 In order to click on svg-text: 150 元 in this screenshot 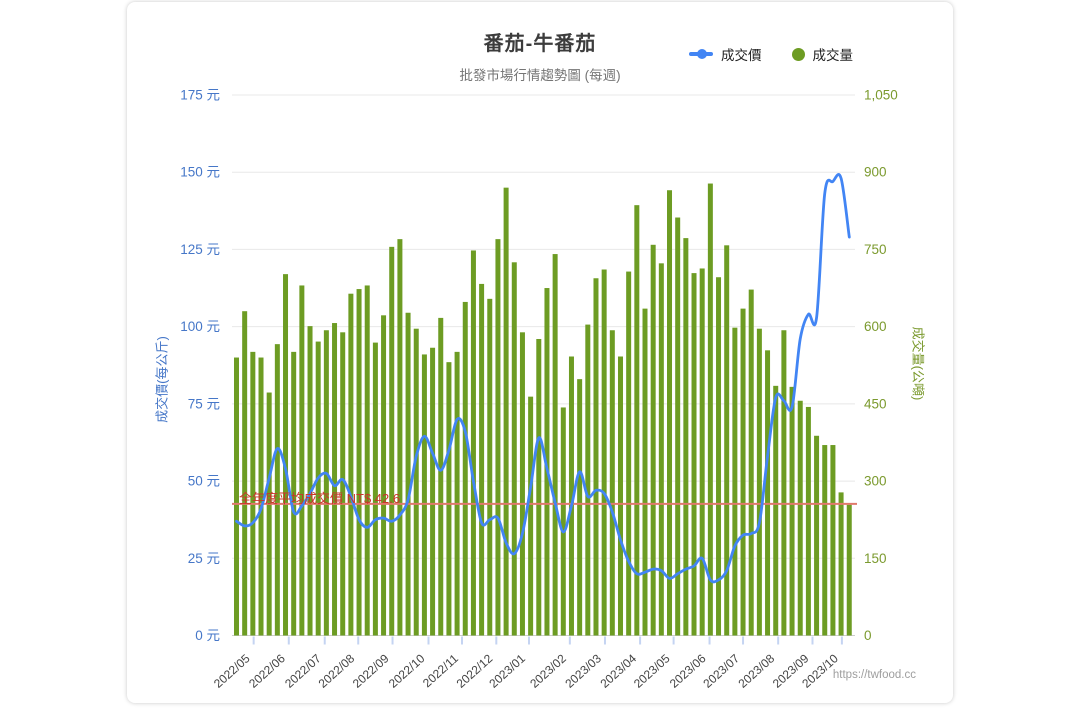, I will do `click(200, 172)`.